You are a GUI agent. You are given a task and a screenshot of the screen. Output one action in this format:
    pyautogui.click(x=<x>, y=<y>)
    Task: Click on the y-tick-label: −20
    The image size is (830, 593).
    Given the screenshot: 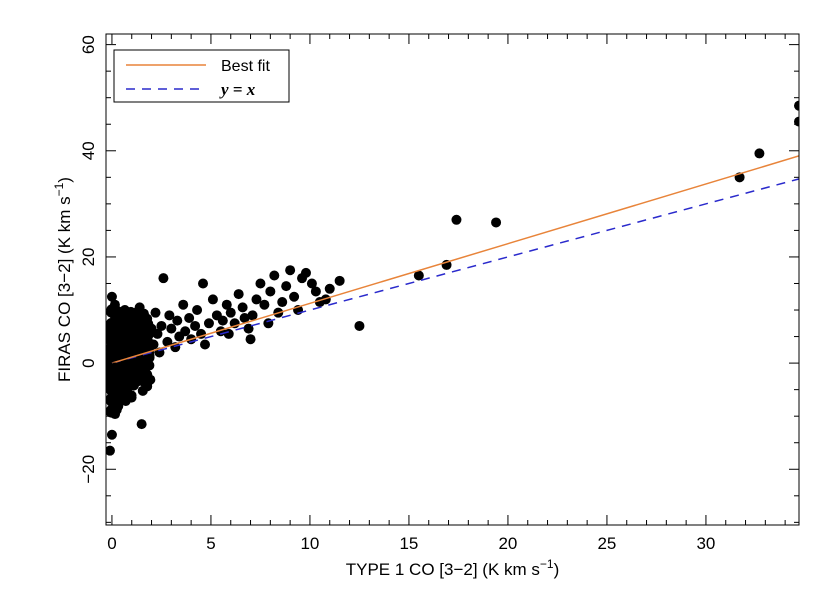 What is the action you would take?
    pyautogui.click(x=88, y=469)
    